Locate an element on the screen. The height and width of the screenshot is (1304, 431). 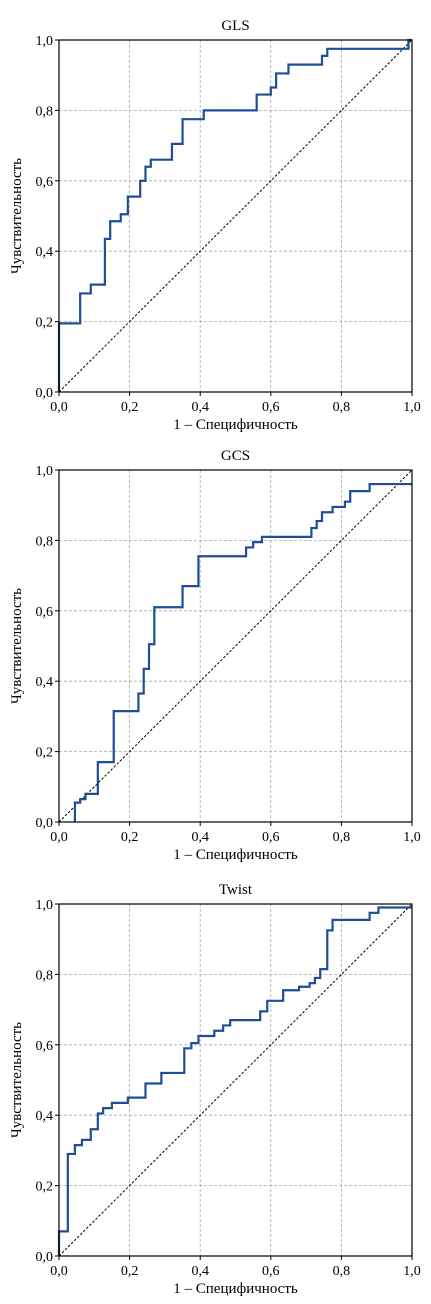
chart-title: GCS is located at coordinates (235, 456).